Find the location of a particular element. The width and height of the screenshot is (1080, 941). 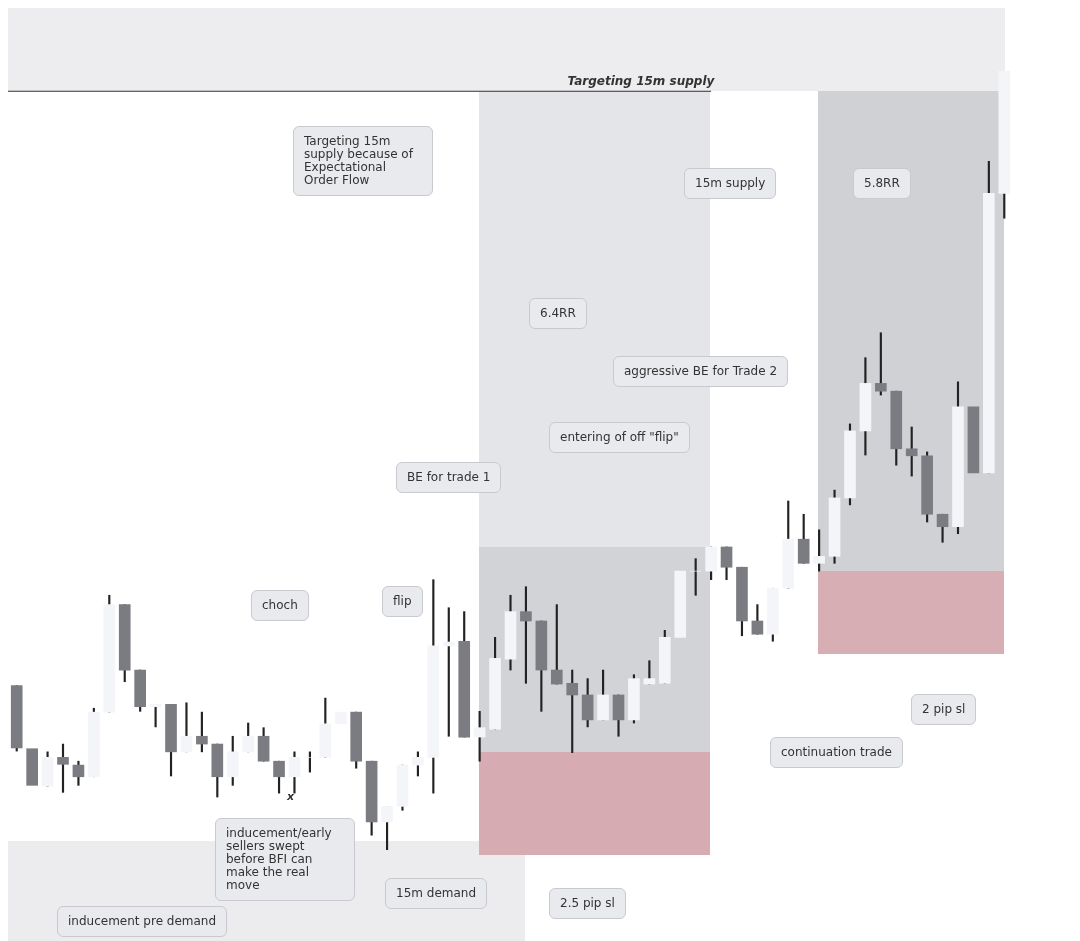

annotation: inducement/early sellers swept before BFI can make the real move is located at coordinates (285, 859).